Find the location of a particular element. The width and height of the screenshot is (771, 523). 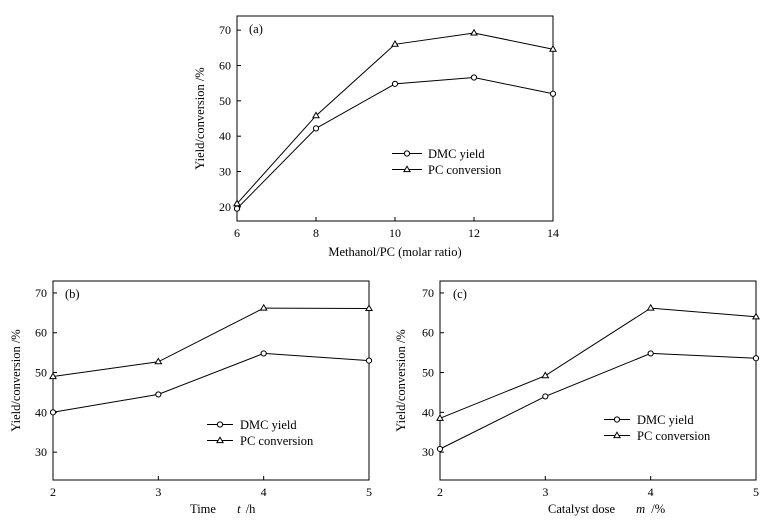

series-line-dmc-a is located at coordinates (395, 142).